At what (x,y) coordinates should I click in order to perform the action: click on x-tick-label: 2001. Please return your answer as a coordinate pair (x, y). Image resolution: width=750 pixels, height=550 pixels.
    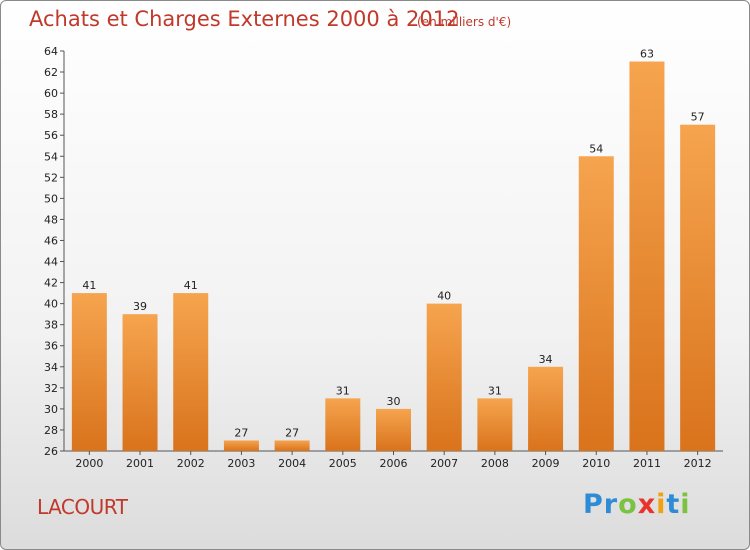
    Looking at the image, I should click on (140, 463).